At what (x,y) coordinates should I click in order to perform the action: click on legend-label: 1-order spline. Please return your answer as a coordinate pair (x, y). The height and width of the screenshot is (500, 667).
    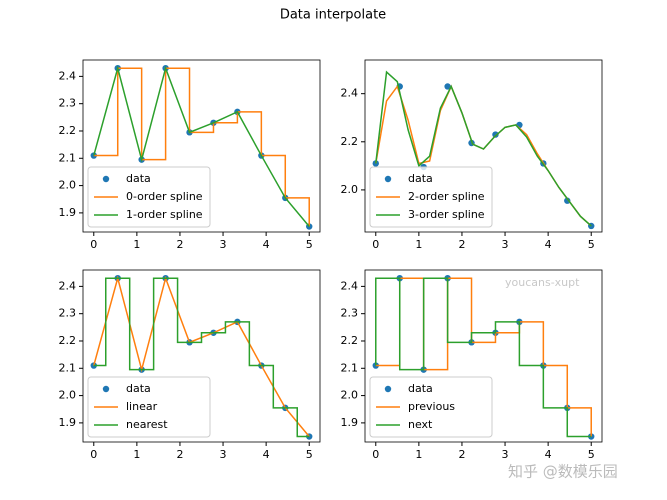
    Looking at the image, I should click on (164, 214).